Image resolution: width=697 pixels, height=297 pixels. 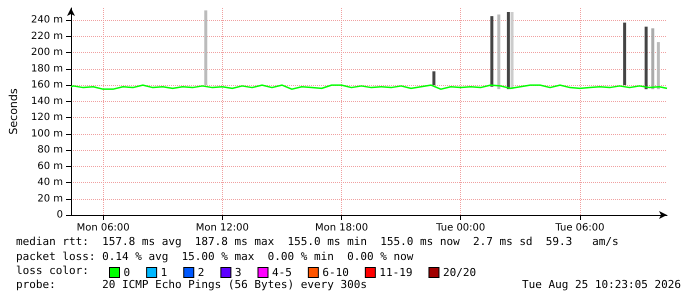 What do you see at coordinates (50, 182) in the screenshot?
I see `y-tick-label: 40 m` at bounding box center [50, 182].